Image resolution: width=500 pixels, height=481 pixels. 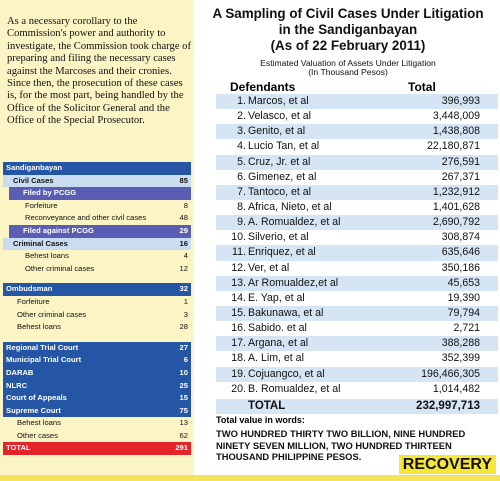 I want to click on case-row: Civil Cases 85, so click(x=97, y=181).